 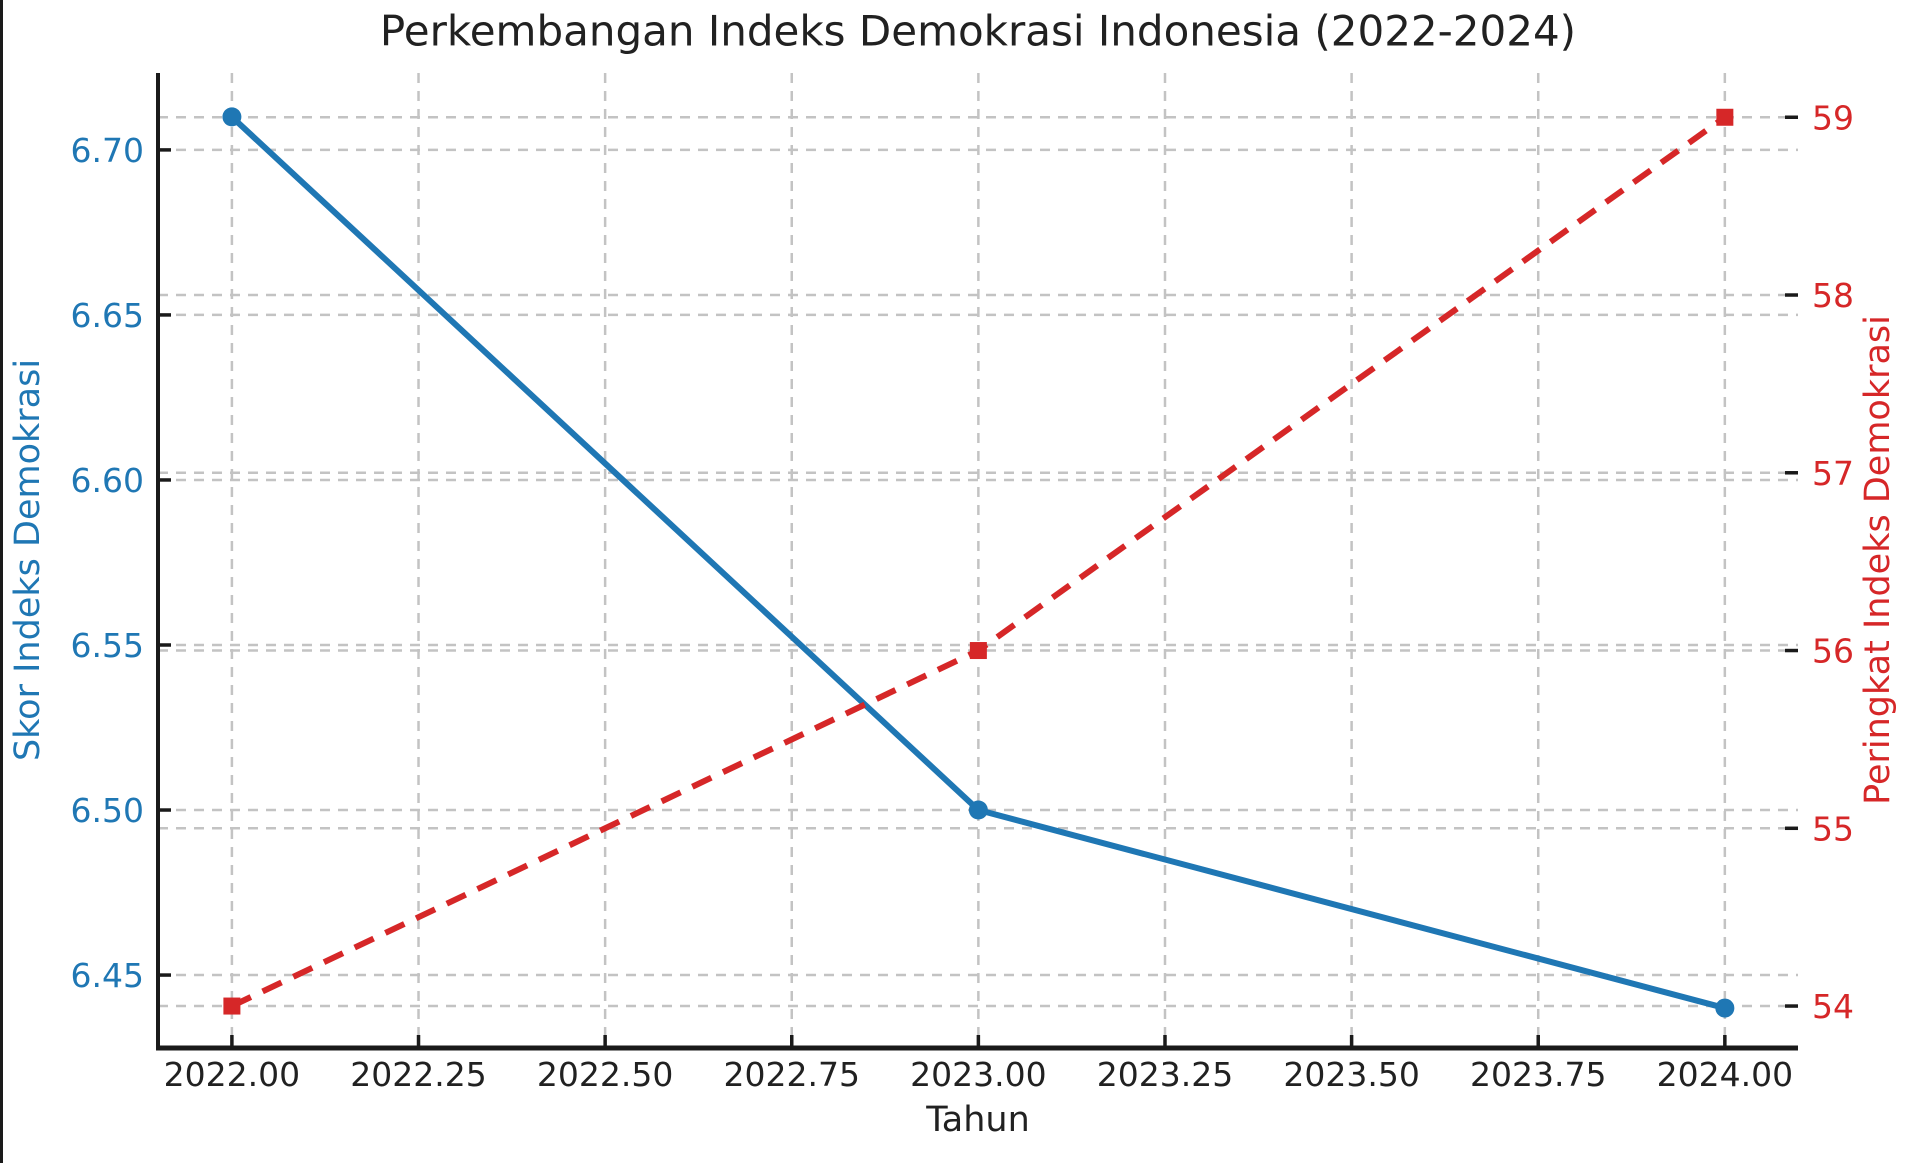 I want to click on x-axis-label: Tahun, so click(x=978, y=1120).